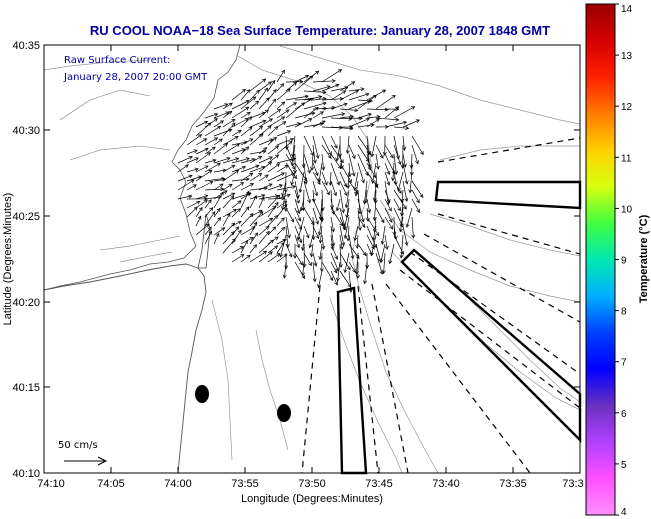  What do you see at coordinates (312, 484) in the screenshot?
I see `x-tick-label: 73:50` at bounding box center [312, 484].